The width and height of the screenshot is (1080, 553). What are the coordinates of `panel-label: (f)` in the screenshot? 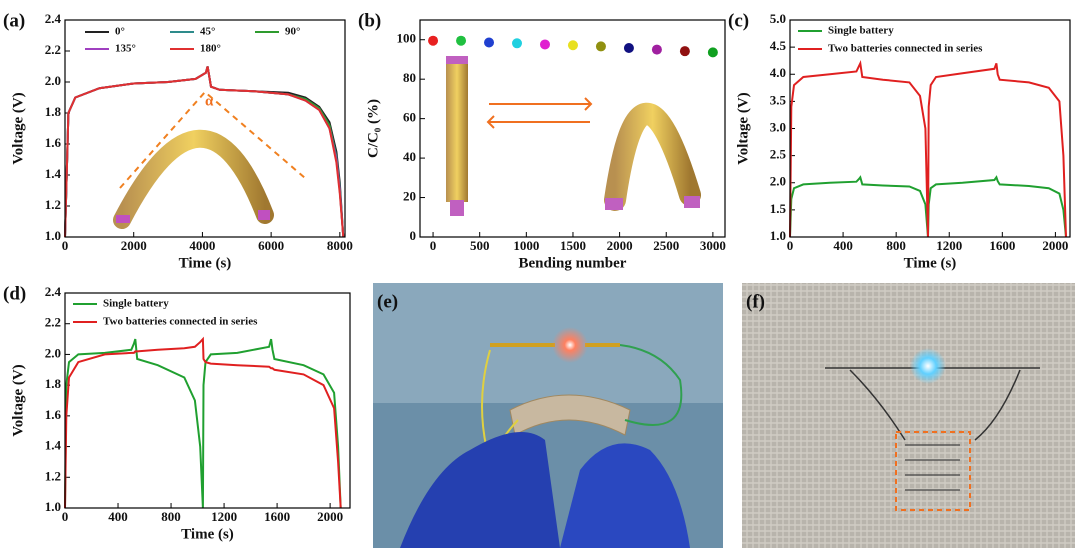 It's located at (755, 301).